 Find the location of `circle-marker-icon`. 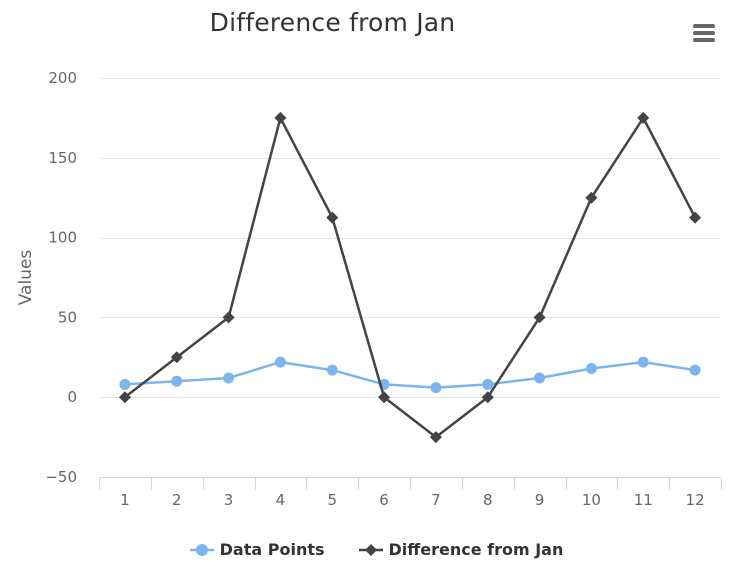

circle-marker-icon is located at coordinates (201, 549).